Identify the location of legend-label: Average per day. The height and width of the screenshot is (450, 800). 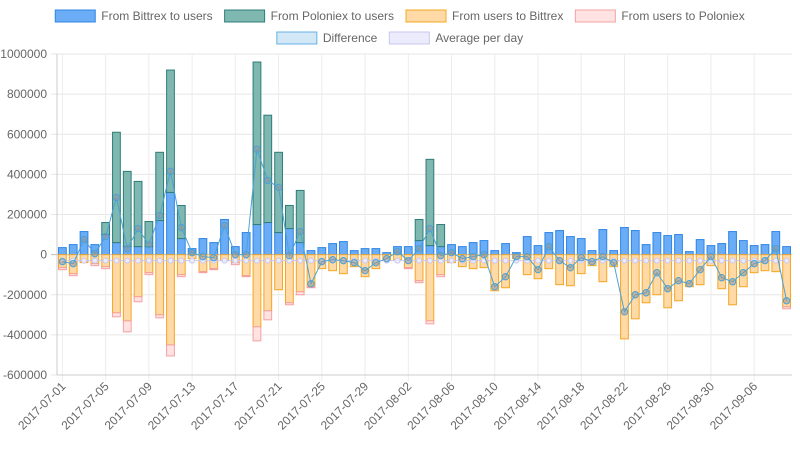
(479, 38).